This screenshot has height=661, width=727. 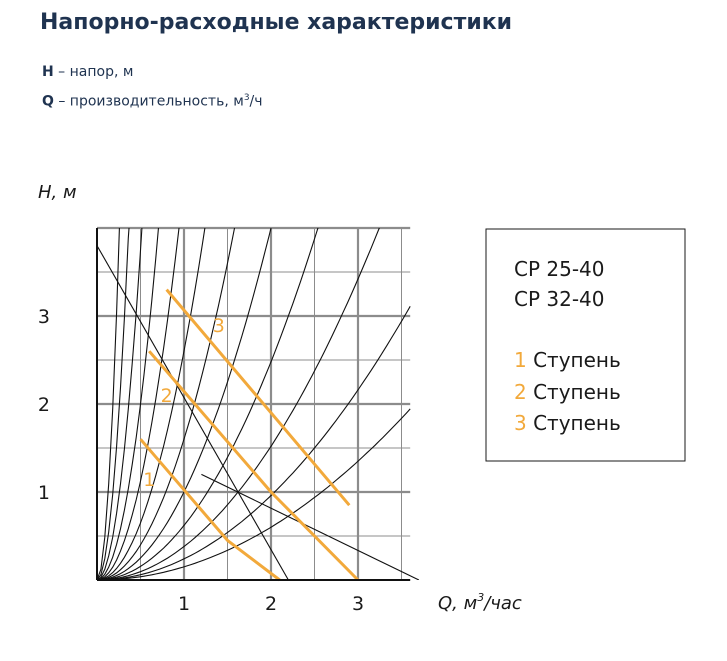 I want to click on legend-stage-3-text: Ступень, so click(x=574, y=423).